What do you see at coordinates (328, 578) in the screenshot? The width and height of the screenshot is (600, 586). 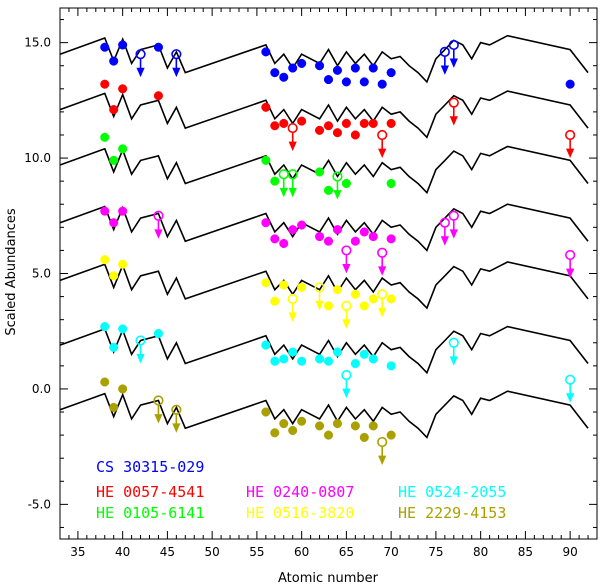 I see `x-axis-title: Atomic number` at bounding box center [328, 578].